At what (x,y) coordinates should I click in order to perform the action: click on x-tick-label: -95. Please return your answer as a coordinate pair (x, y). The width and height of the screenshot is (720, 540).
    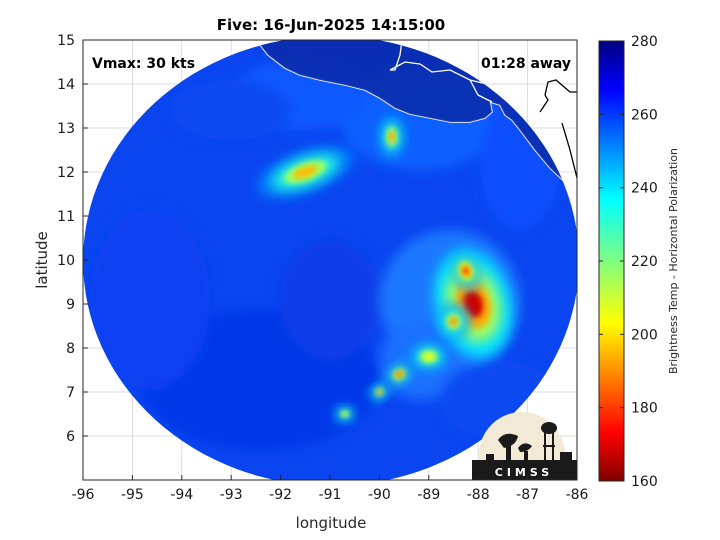
    Looking at the image, I should click on (132, 495).